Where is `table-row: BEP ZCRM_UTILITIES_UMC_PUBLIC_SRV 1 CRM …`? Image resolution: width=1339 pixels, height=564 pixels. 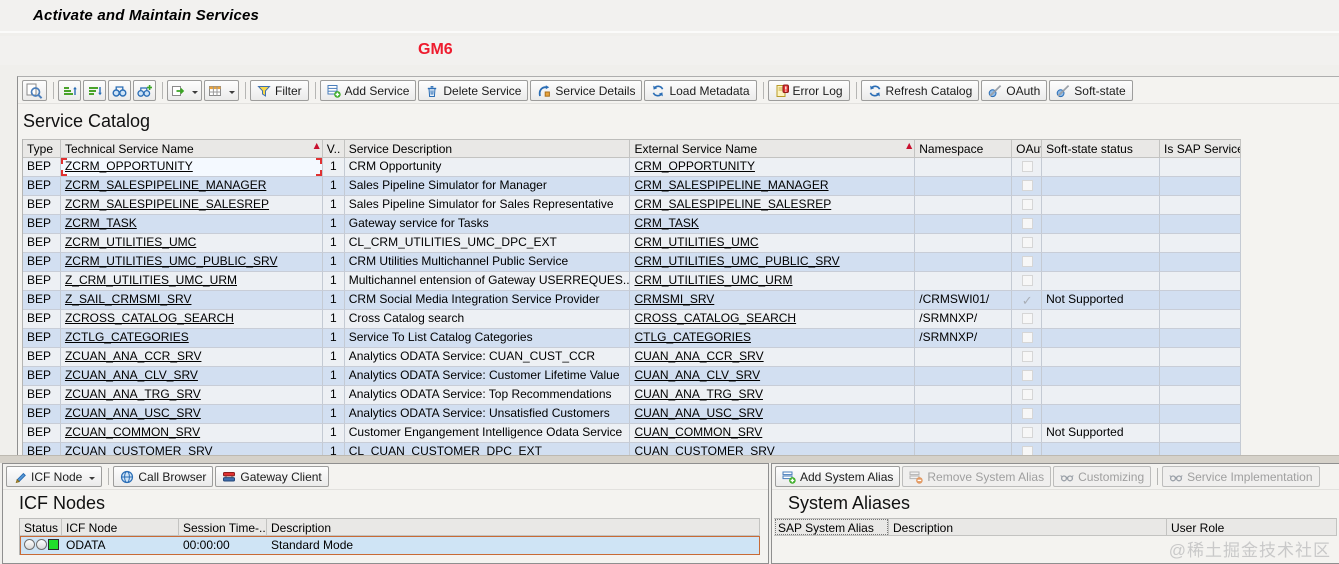
table-row: BEP ZCRM_UTILITIES_UMC_PUBLIC_SRV 1 CRM … is located at coordinates (632, 262).